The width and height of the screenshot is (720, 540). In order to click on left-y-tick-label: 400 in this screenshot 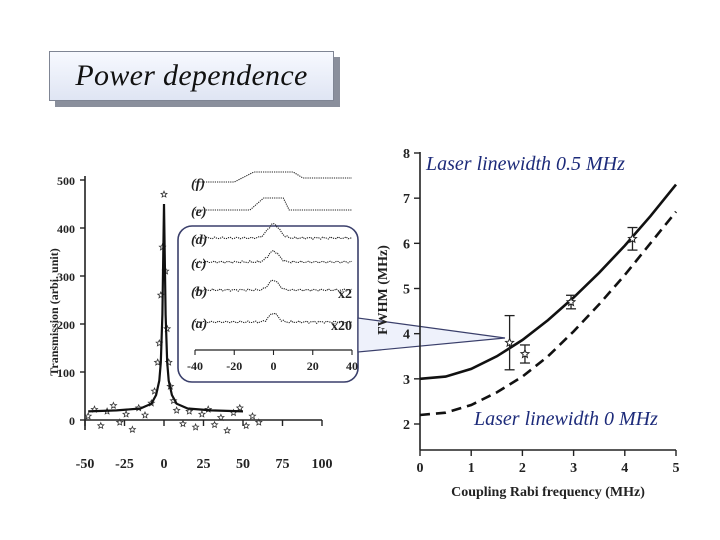, I will do `click(66, 229)`.